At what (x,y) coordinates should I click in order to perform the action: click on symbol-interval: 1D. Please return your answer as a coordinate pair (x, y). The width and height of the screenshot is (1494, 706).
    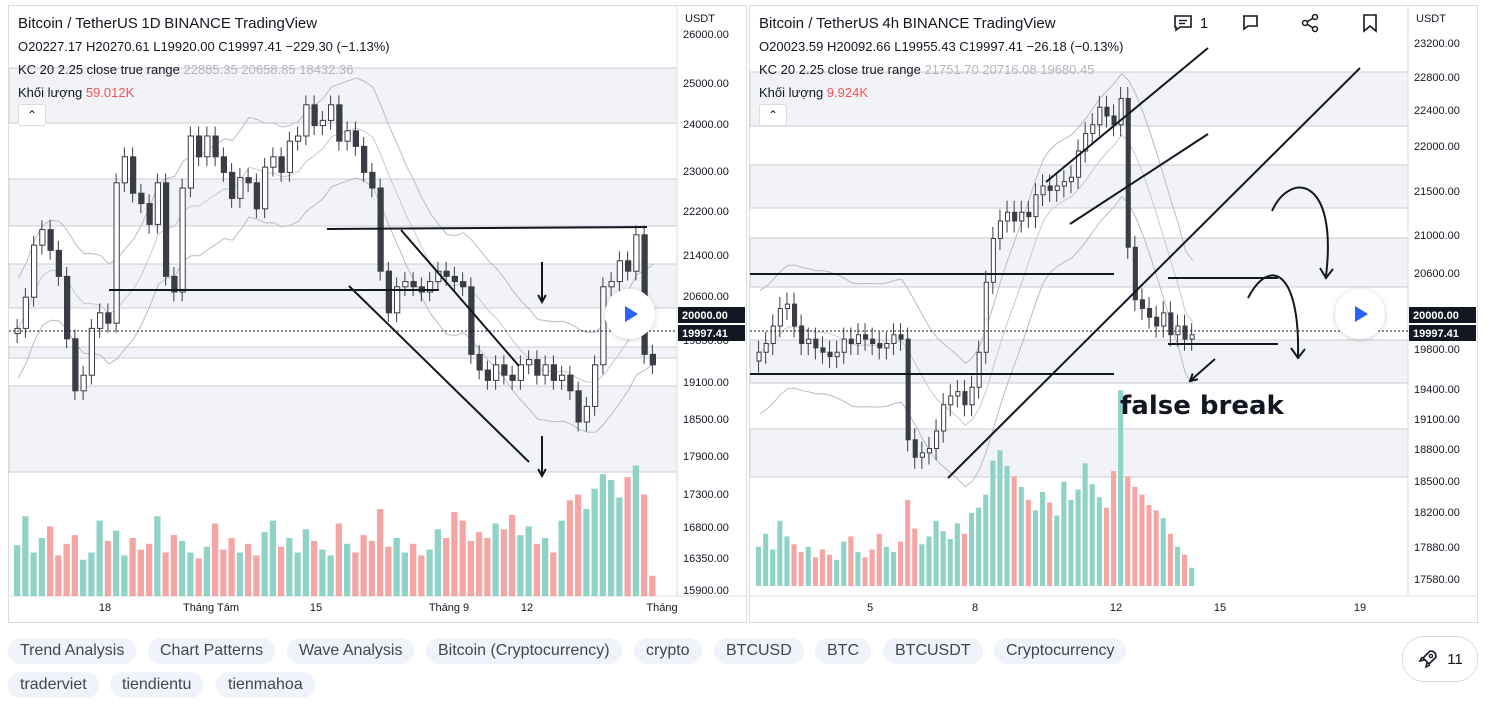
    Looking at the image, I should click on (151, 23).